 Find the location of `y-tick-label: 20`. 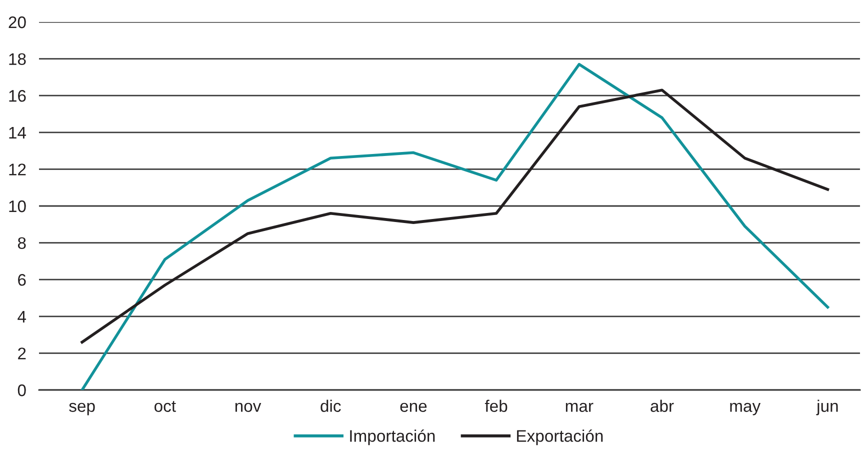

y-tick-label: 20 is located at coordinates (17, 22).